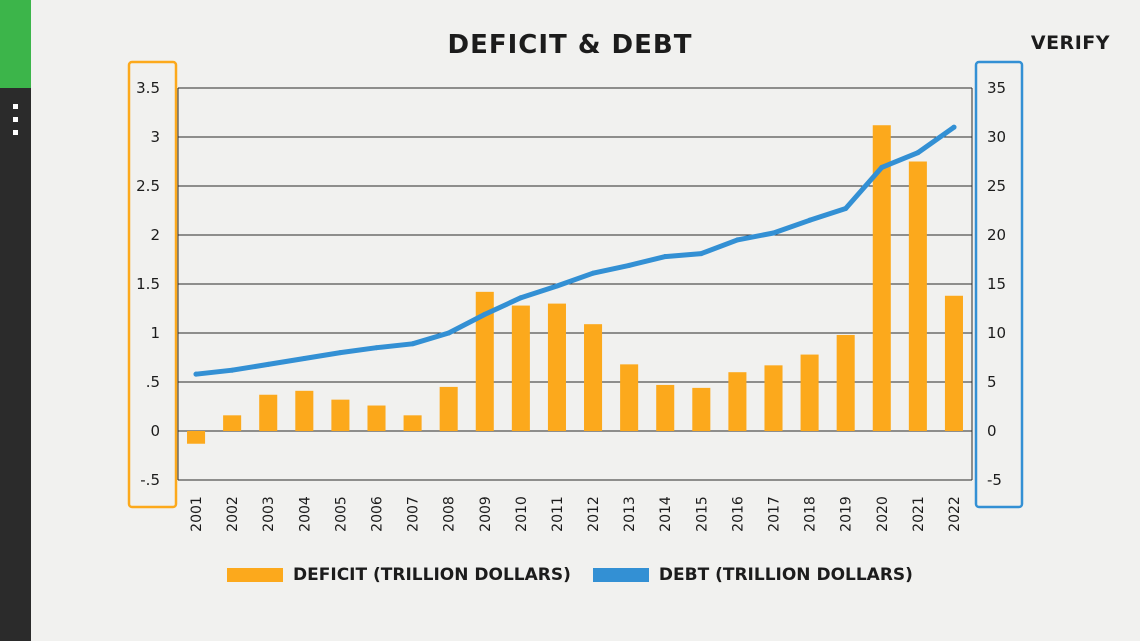 This screenshot has width=1140, height=641. Describe the element at coordinates (155, 235) in the screenshot. I see `left-tick-label: 2` at that location.